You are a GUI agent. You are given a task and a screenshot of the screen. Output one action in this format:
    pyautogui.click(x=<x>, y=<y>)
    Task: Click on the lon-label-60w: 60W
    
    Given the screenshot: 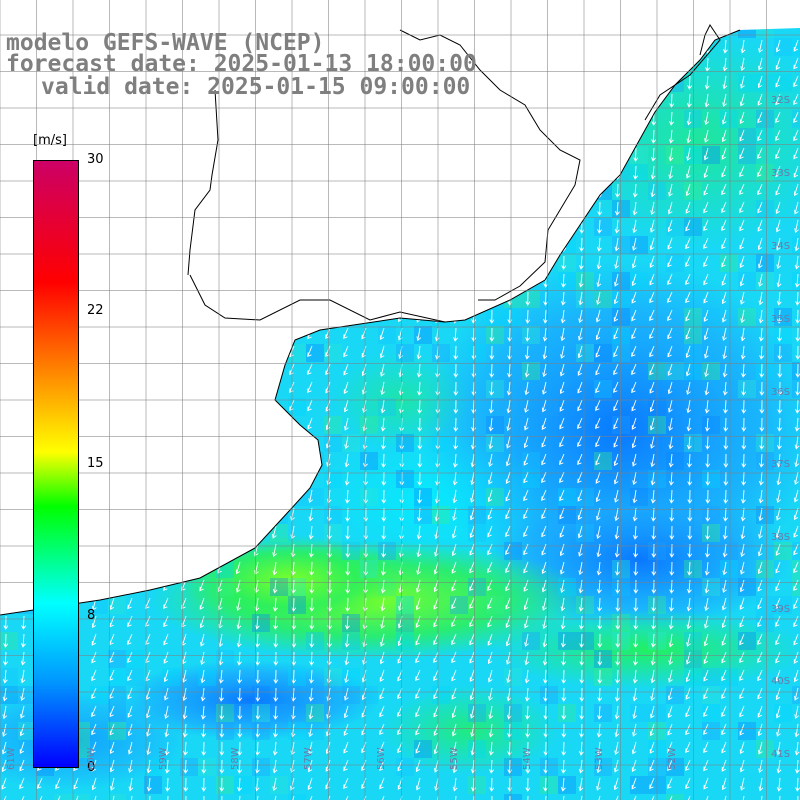 What is the action you would take?
    pyautogui.click(x=91, y=758)
    